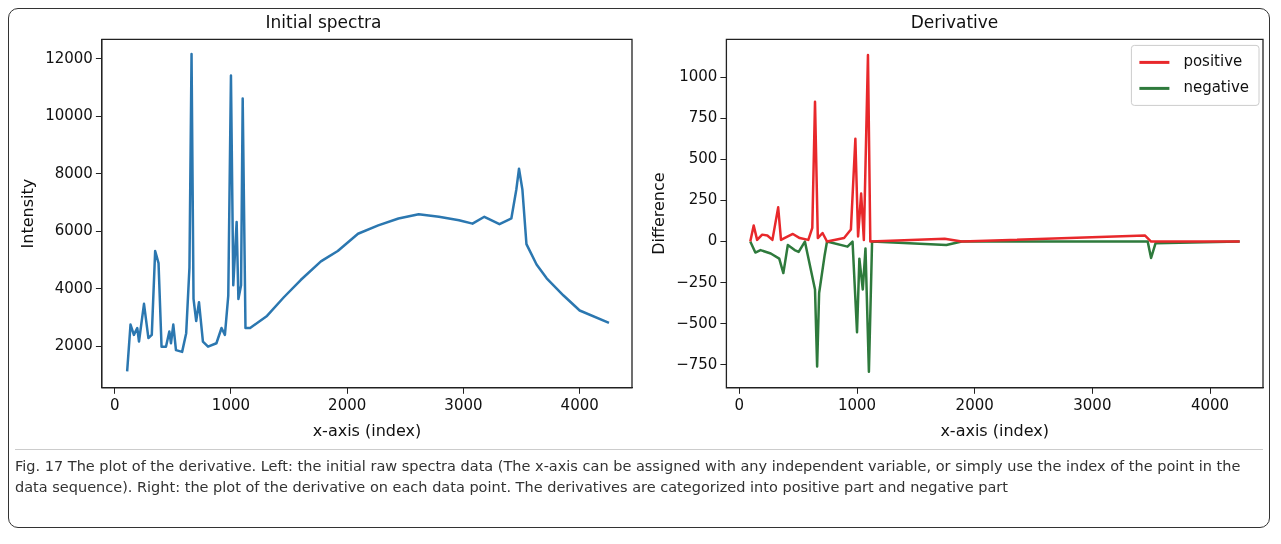 The height and width of the screenshot is (544, 1281). Describe the element at coordinates (73, 172) in the screenshot. I see `y-tick-label: 8000` at that location.